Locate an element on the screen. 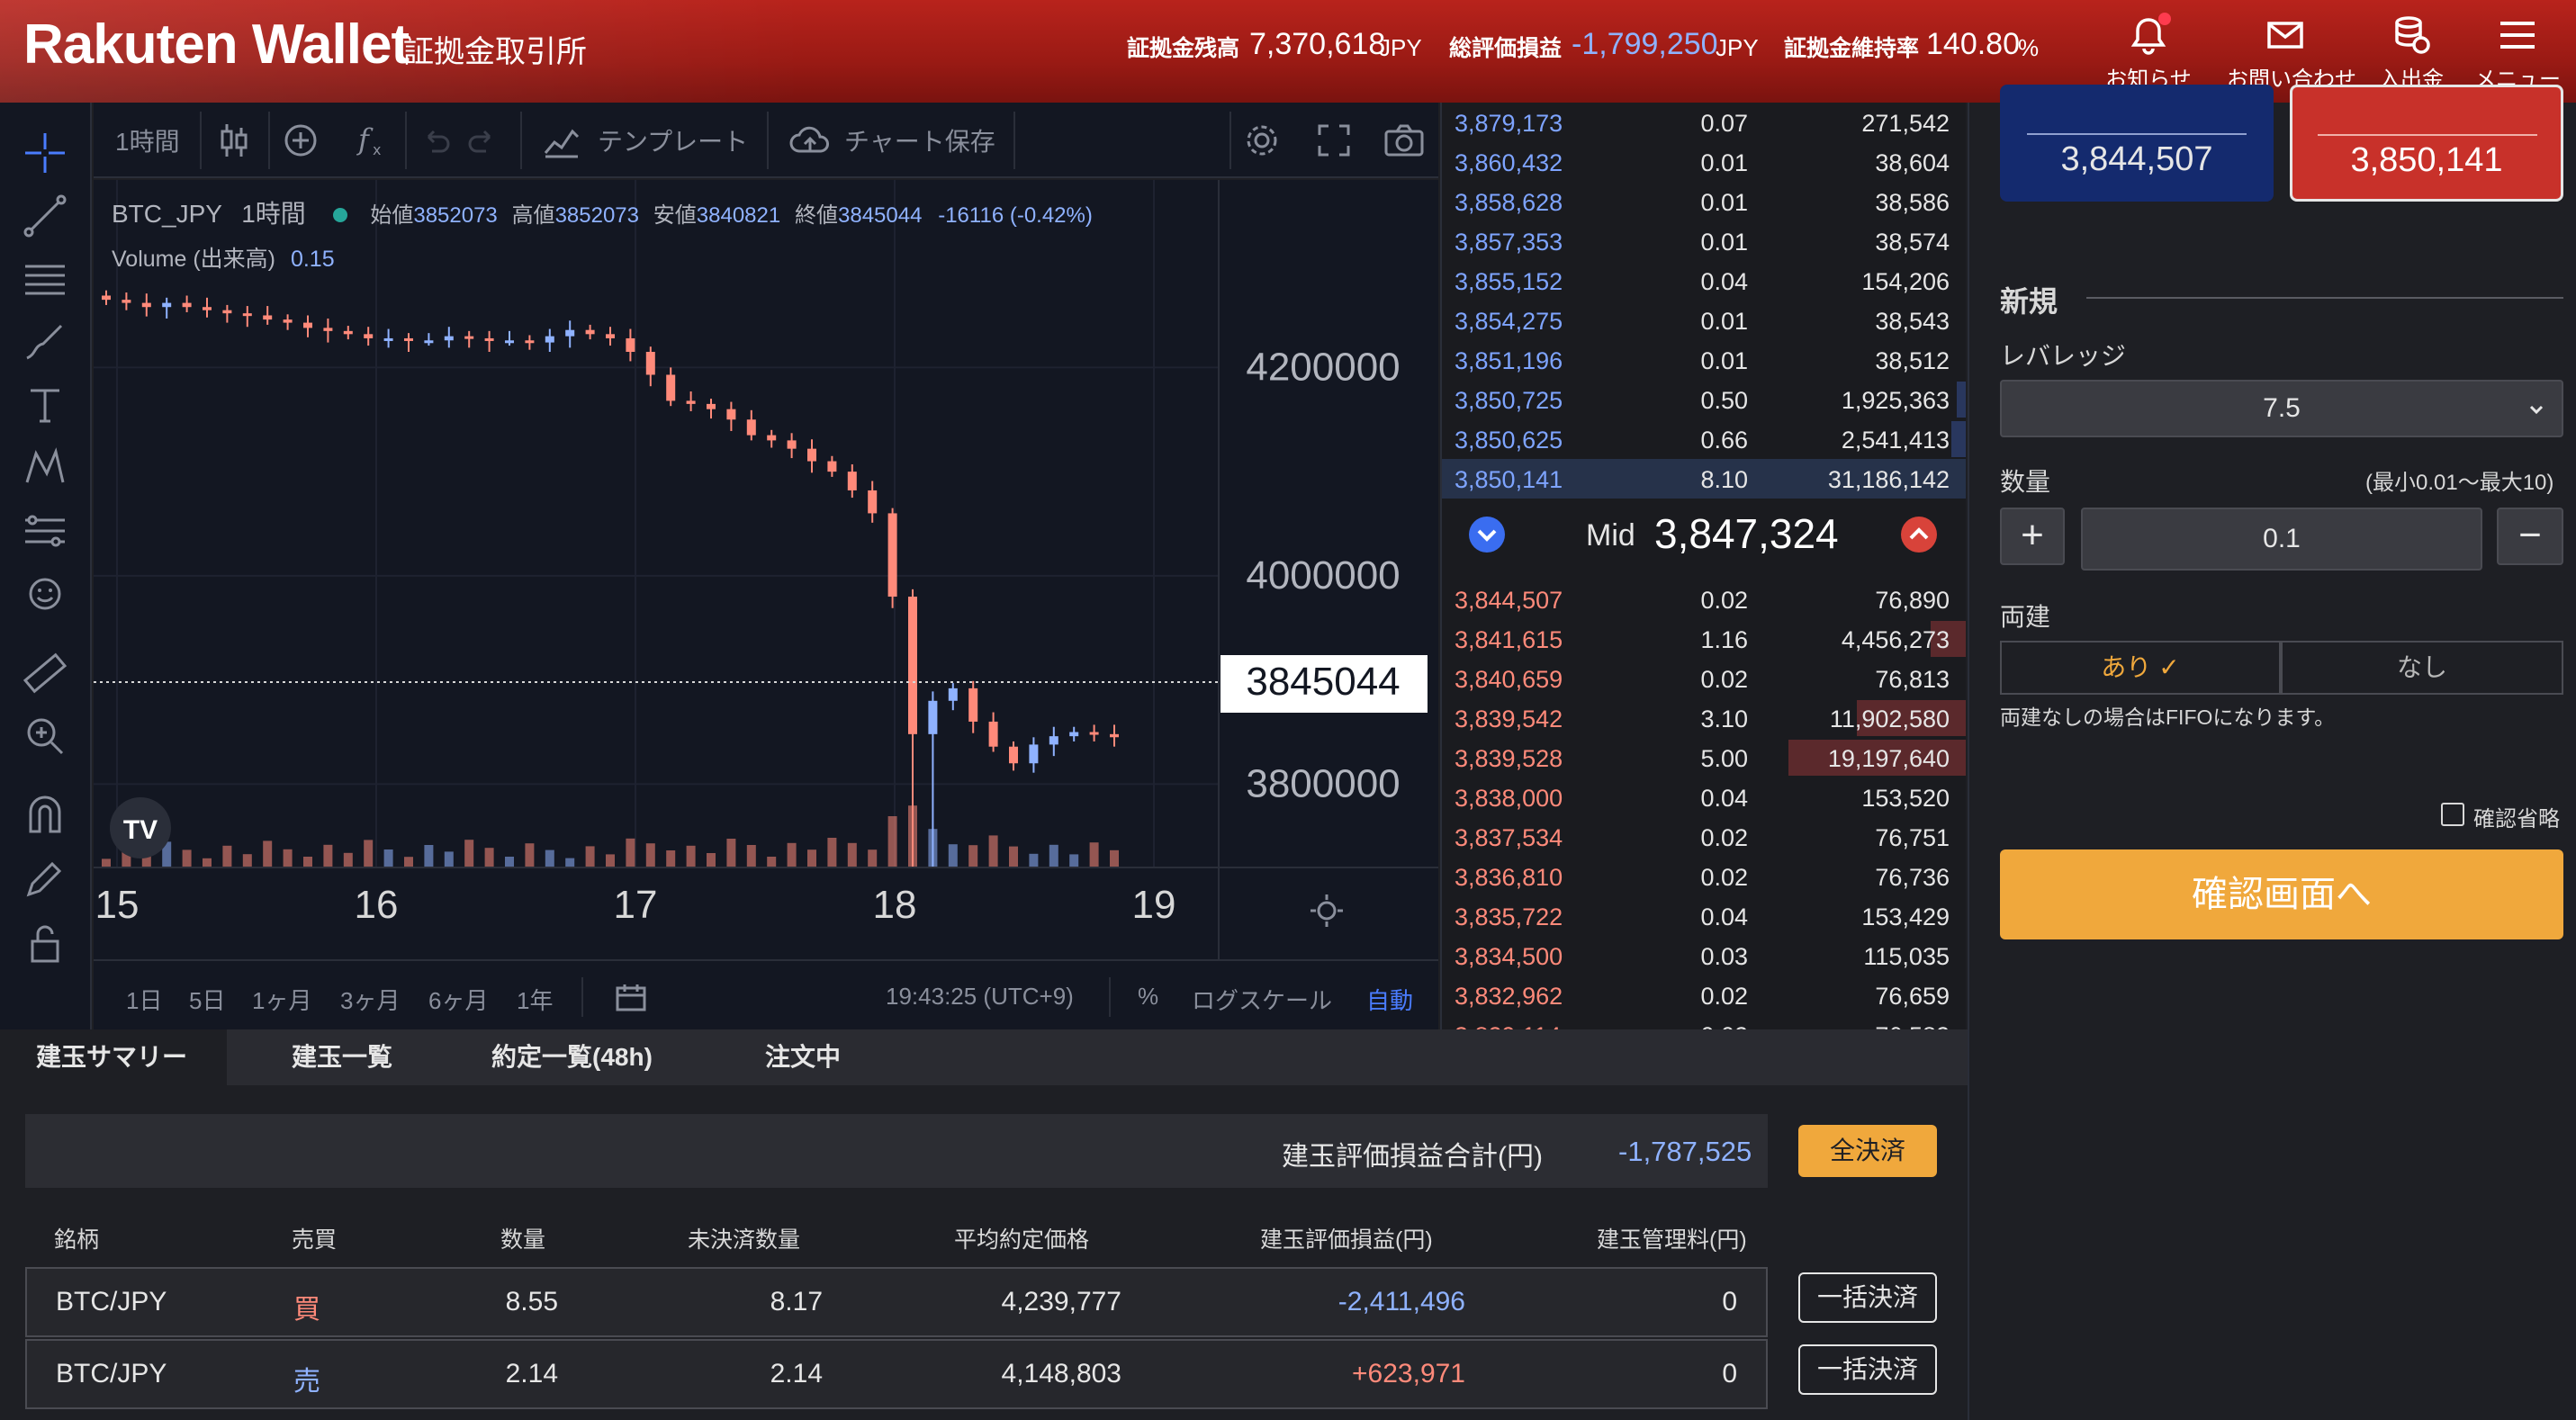 The width and height of the screenshot is (2576, 1420). bid-row: 3,839,542 3.10 11,902,580 is located at coordinates (1704, 718).